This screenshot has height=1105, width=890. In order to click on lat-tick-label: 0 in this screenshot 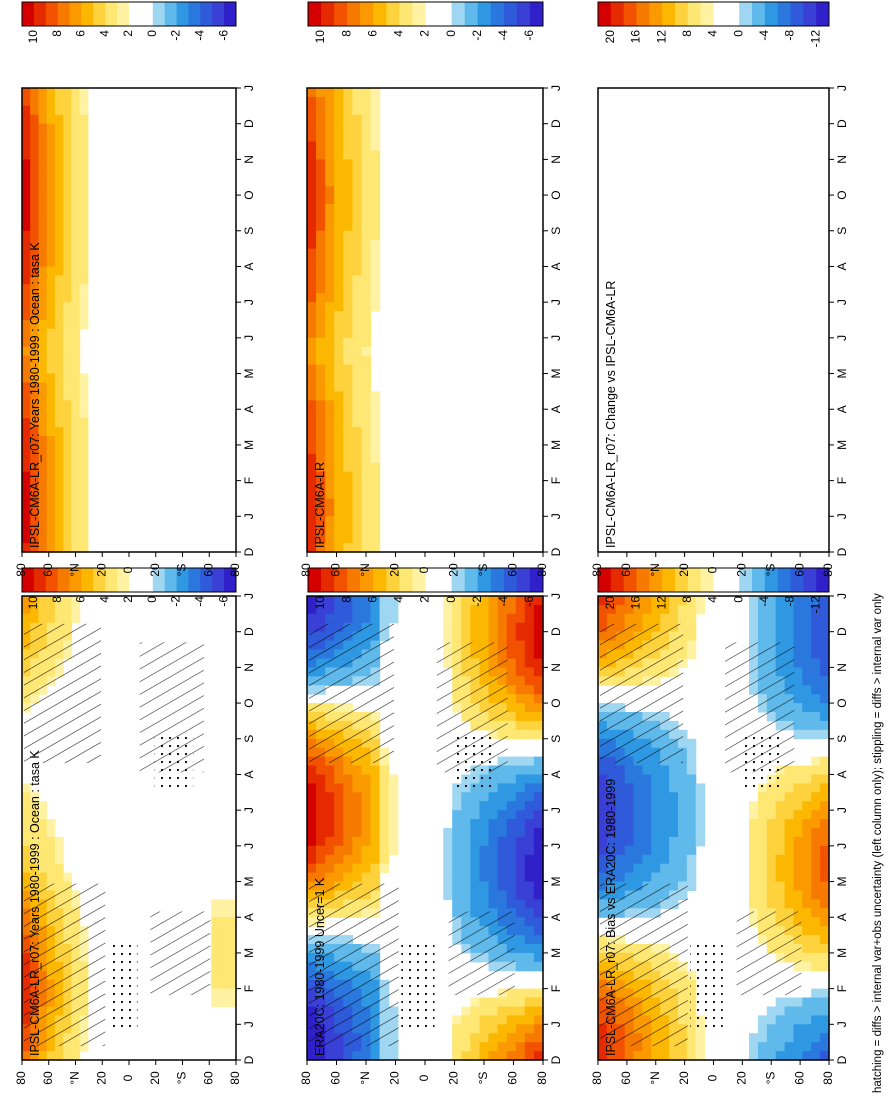, I will do `click(424, 569)`.